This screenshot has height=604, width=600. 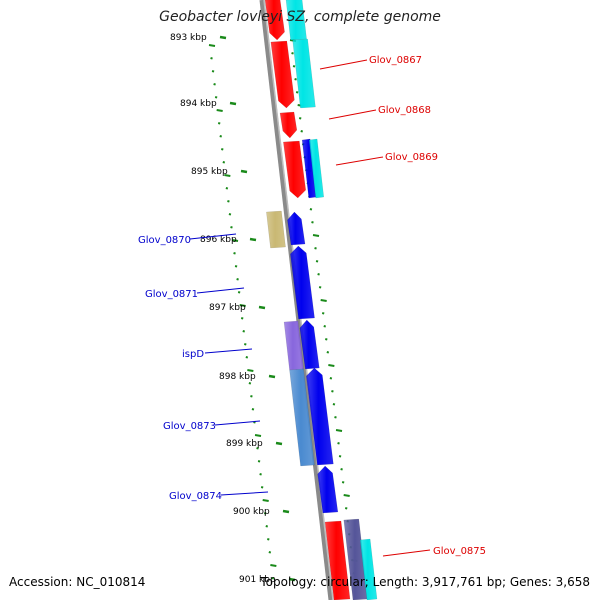 I want to click on kbp-label: 895 kbp, so click(x=209, y=172).